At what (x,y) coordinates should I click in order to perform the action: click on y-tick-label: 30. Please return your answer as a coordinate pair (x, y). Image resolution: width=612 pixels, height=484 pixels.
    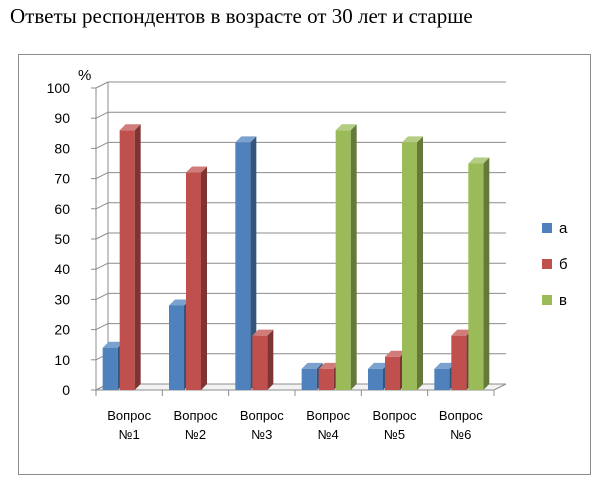
    Looking at the image, I should click on (62, 299).